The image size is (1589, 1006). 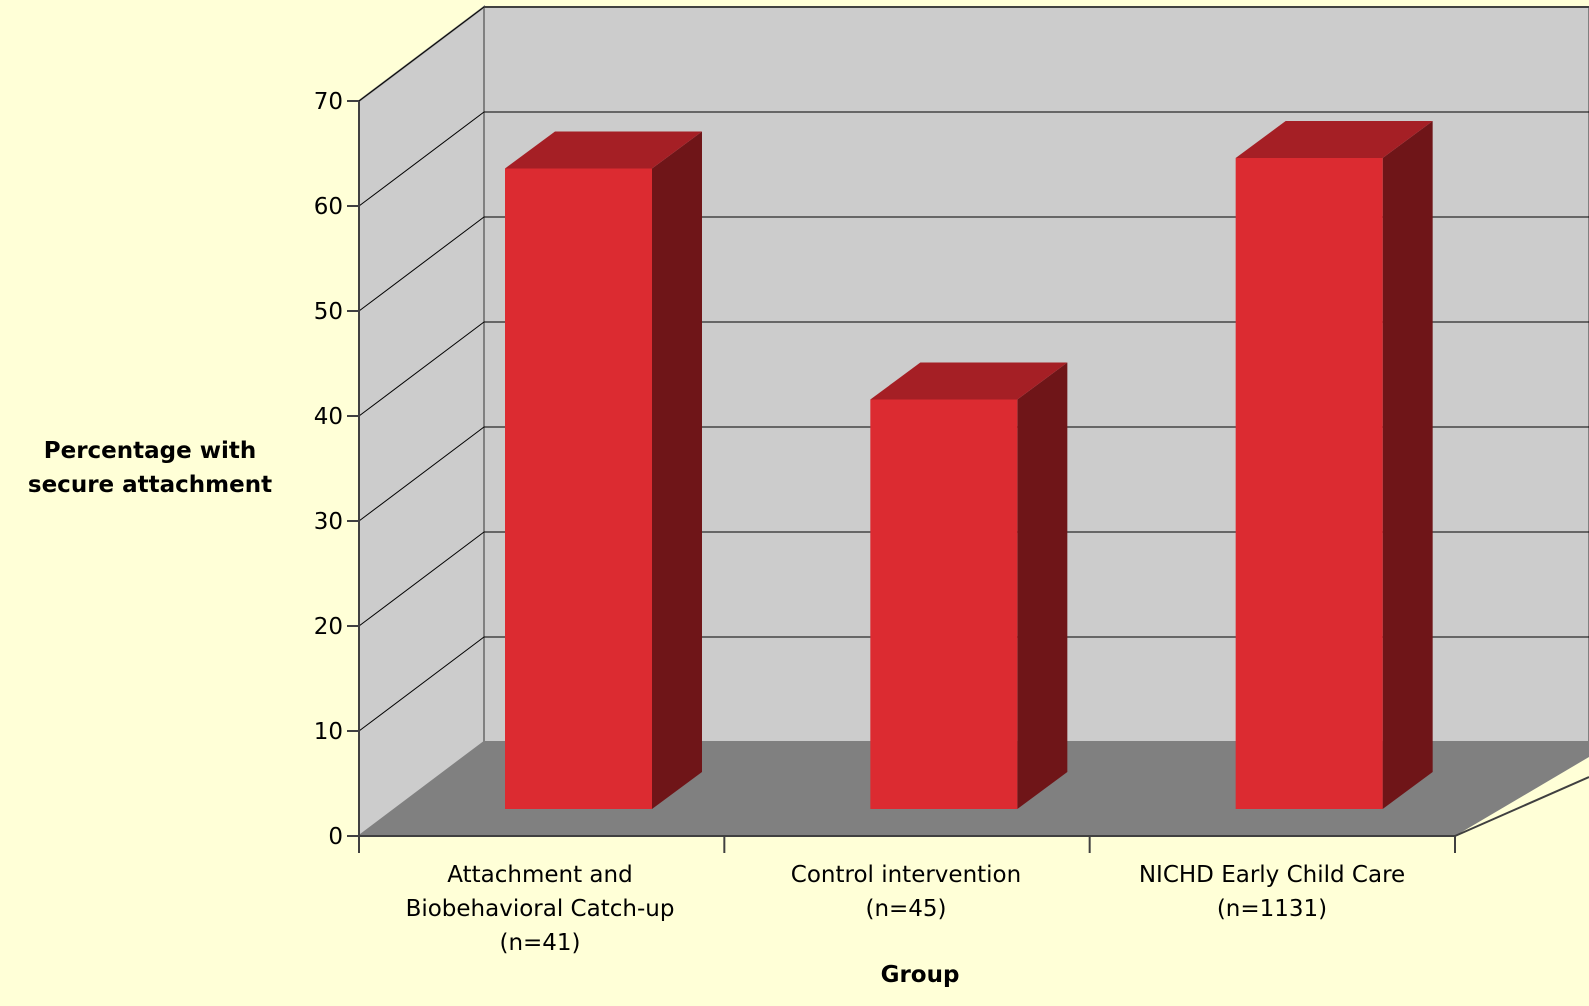 I want to click on x-axis-label: Group, so click(x=920, y=975).